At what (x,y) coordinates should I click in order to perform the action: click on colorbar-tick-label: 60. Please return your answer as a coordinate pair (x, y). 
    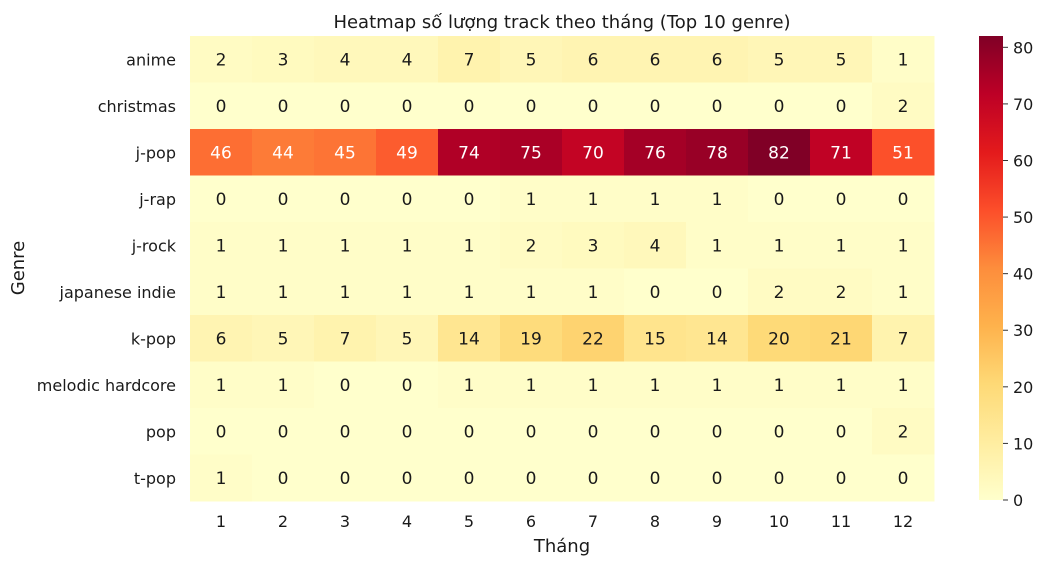
    Looking at the image, I should click on (1023, 160).